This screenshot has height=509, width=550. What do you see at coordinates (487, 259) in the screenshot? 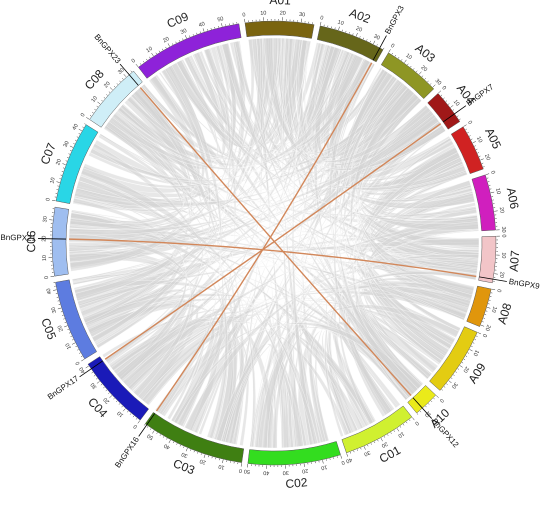
I see `chromosome-A07` at bounding box center [487, 259].